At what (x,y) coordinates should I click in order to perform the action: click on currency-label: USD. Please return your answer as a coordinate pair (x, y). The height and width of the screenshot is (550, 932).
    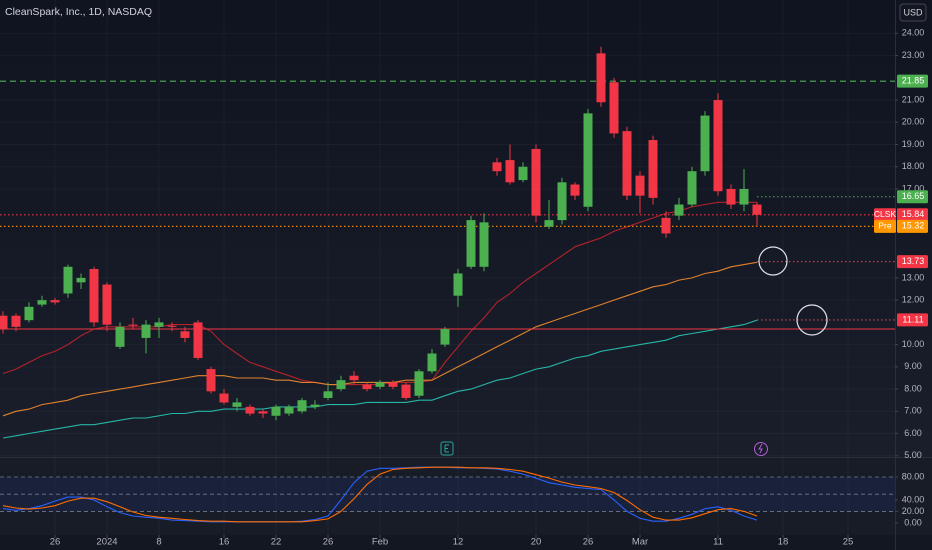
    Looking at the image, I should click on (913, 12).